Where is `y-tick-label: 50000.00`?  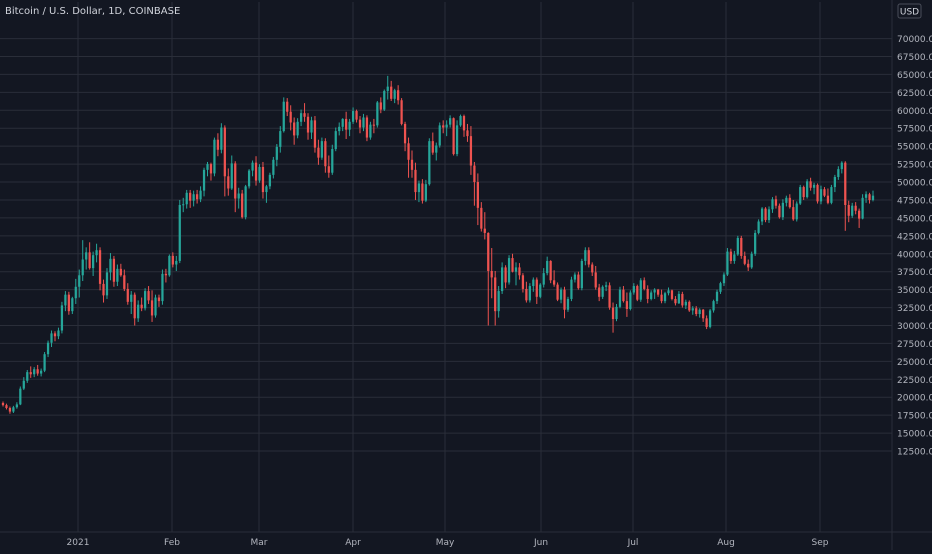 y-tick-label: 50000.00 is located at coordinates (914, 184).